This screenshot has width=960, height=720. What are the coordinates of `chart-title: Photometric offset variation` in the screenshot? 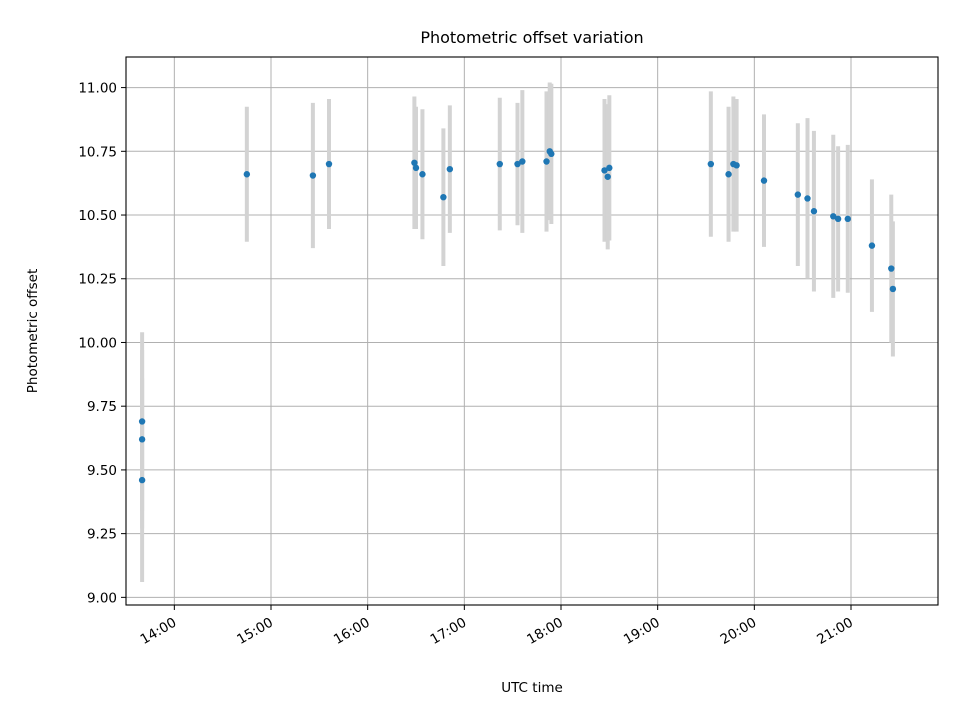 It's located at (531, 37).